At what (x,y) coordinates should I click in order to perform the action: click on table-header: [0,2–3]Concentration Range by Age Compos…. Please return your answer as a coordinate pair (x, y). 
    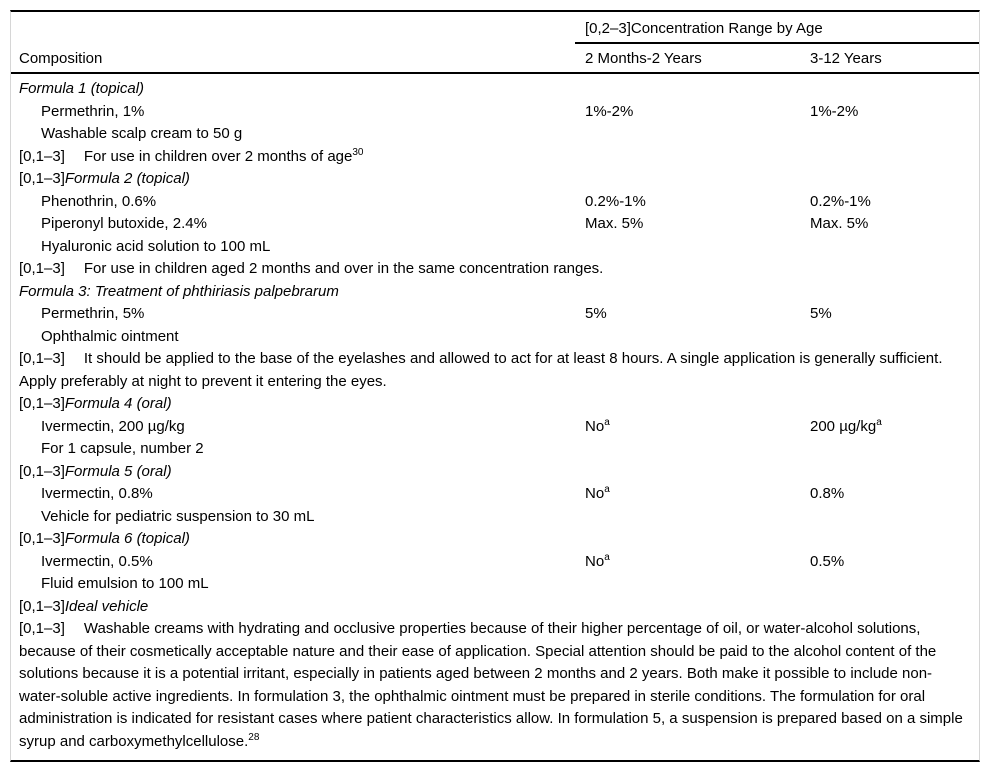
    Looking at the image, I should click on (495, 43).